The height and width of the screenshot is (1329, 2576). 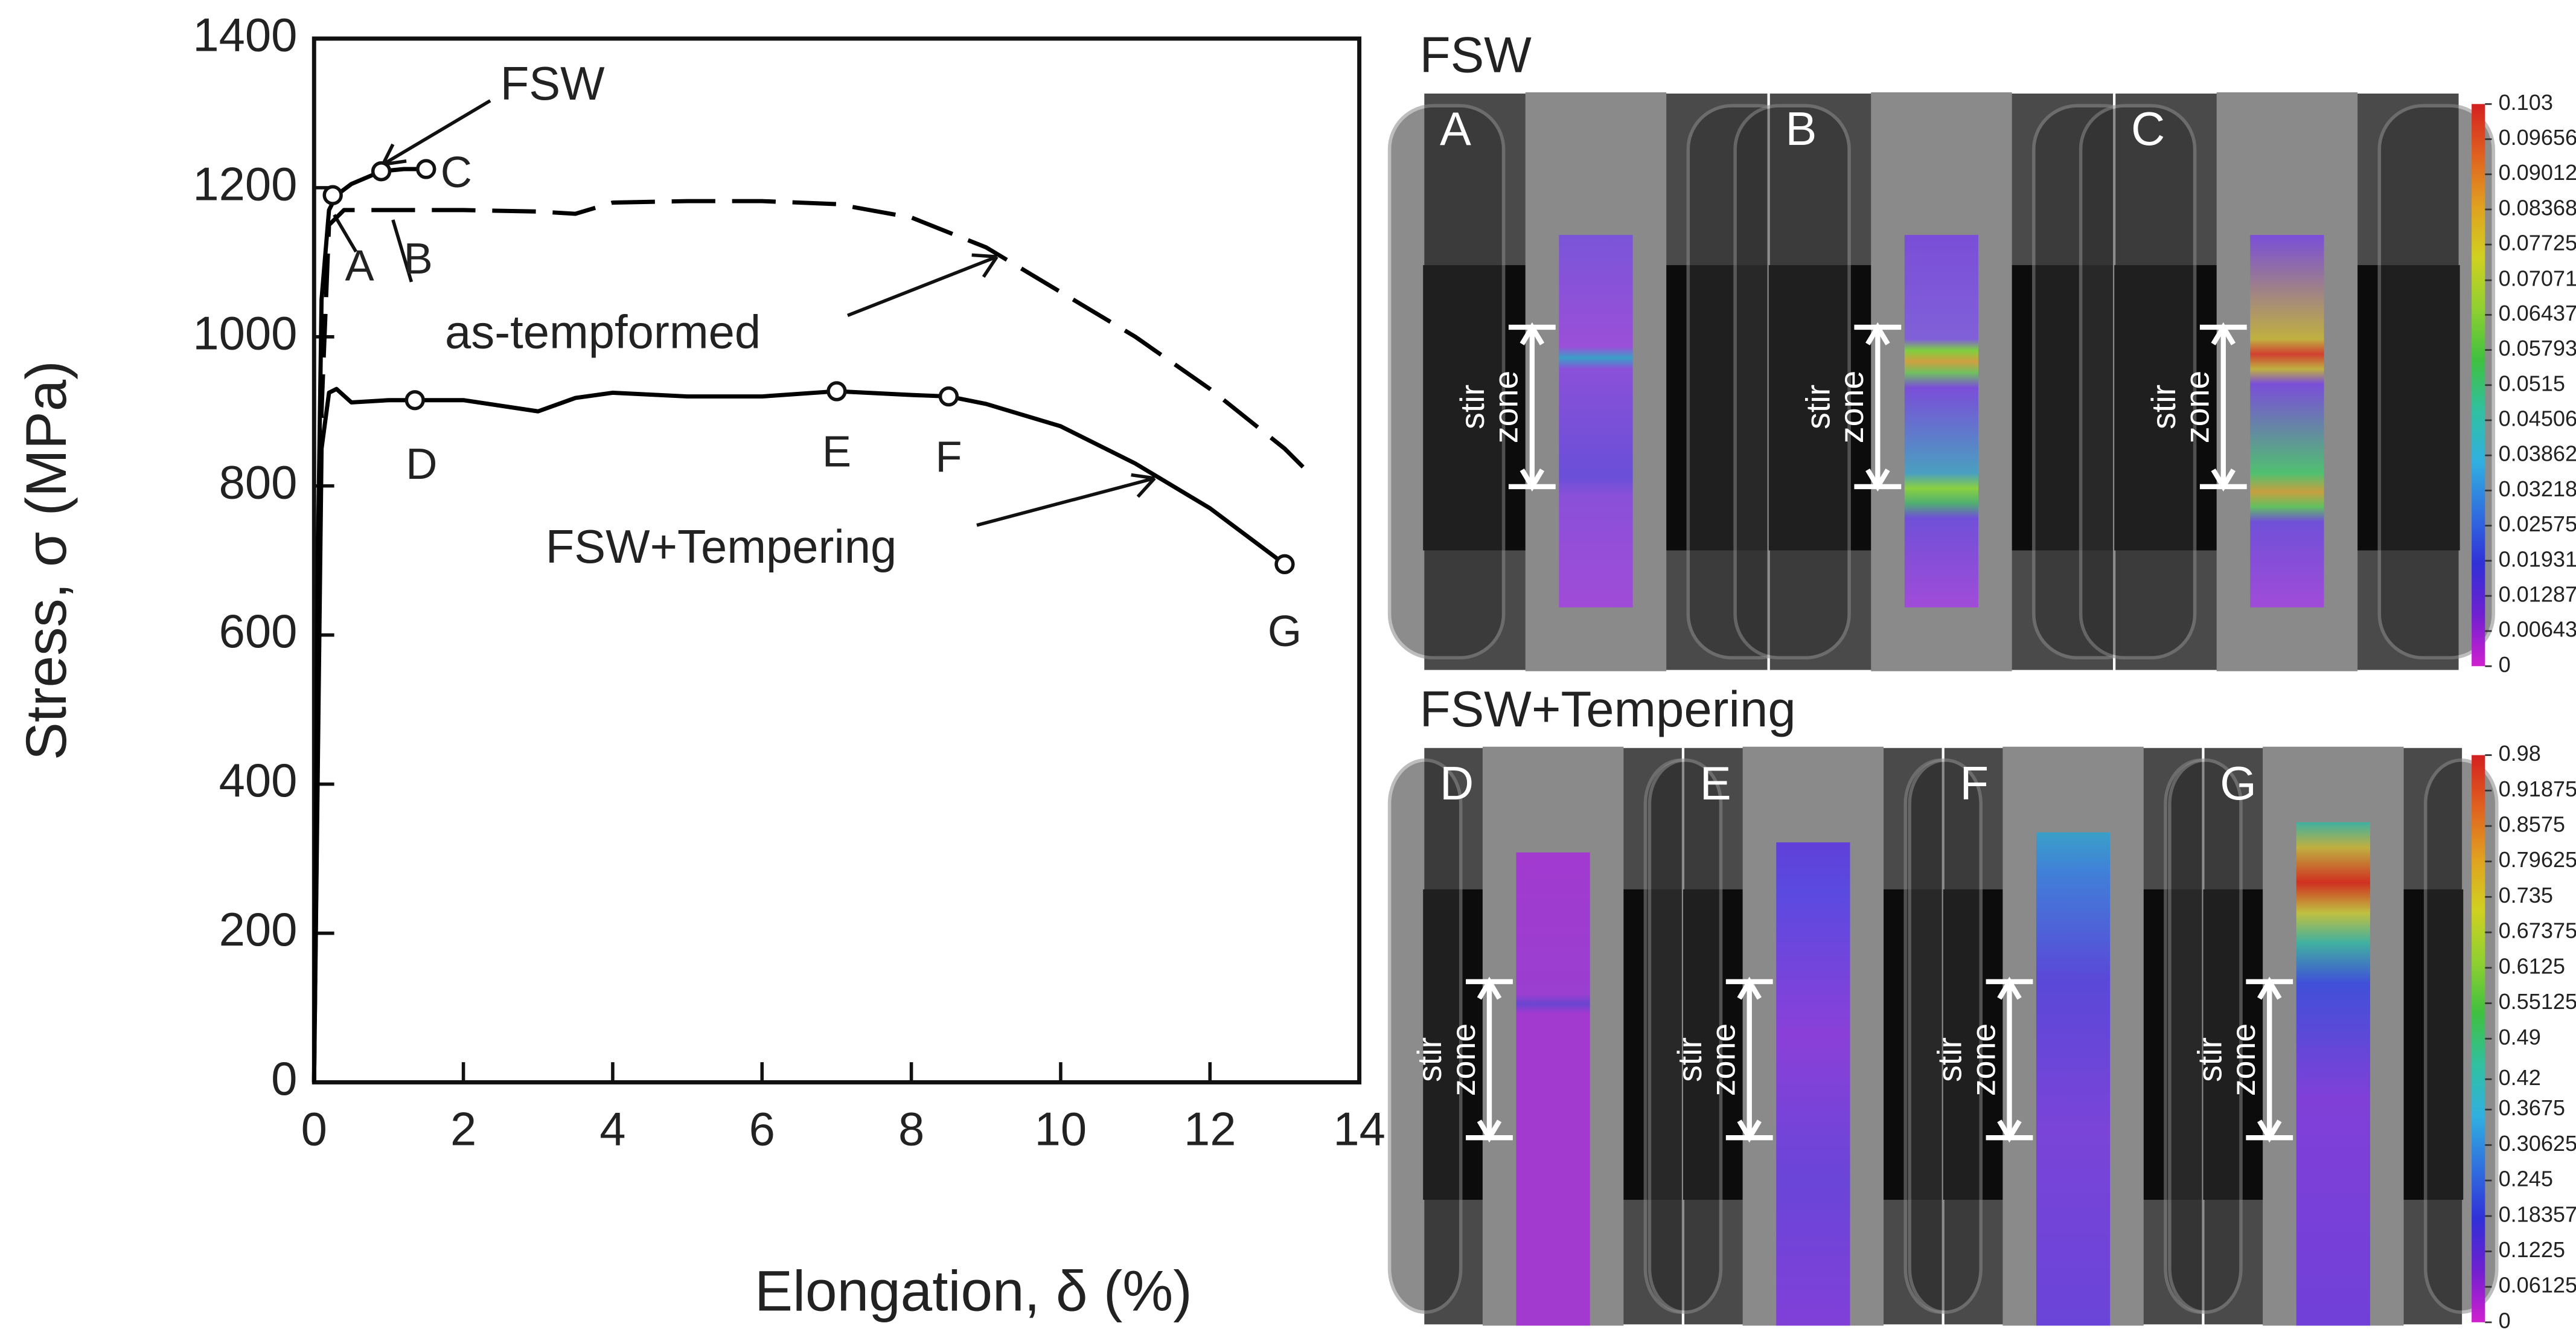 I want to click on colorbar-tick-label: 0.07725, so click(x=2537, y=243).